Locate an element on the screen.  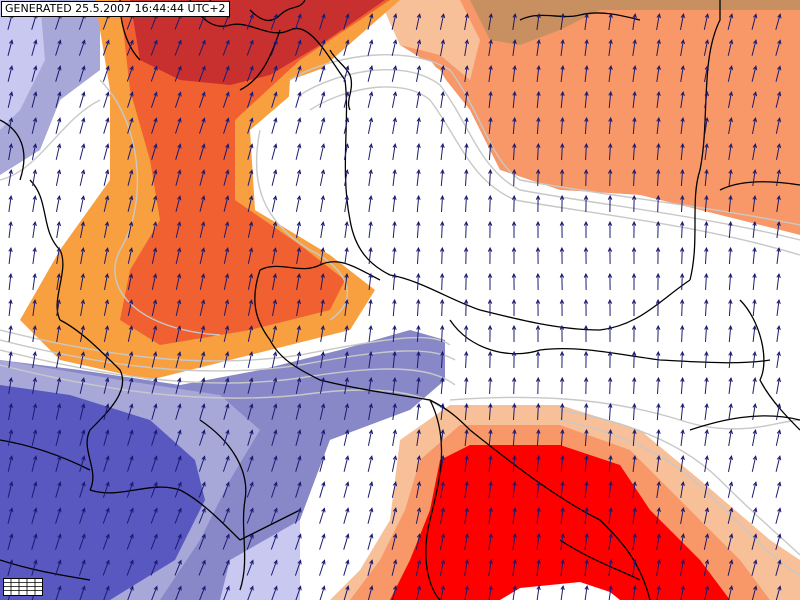
field-light-blue-nw is located at coordinates (22, 65).